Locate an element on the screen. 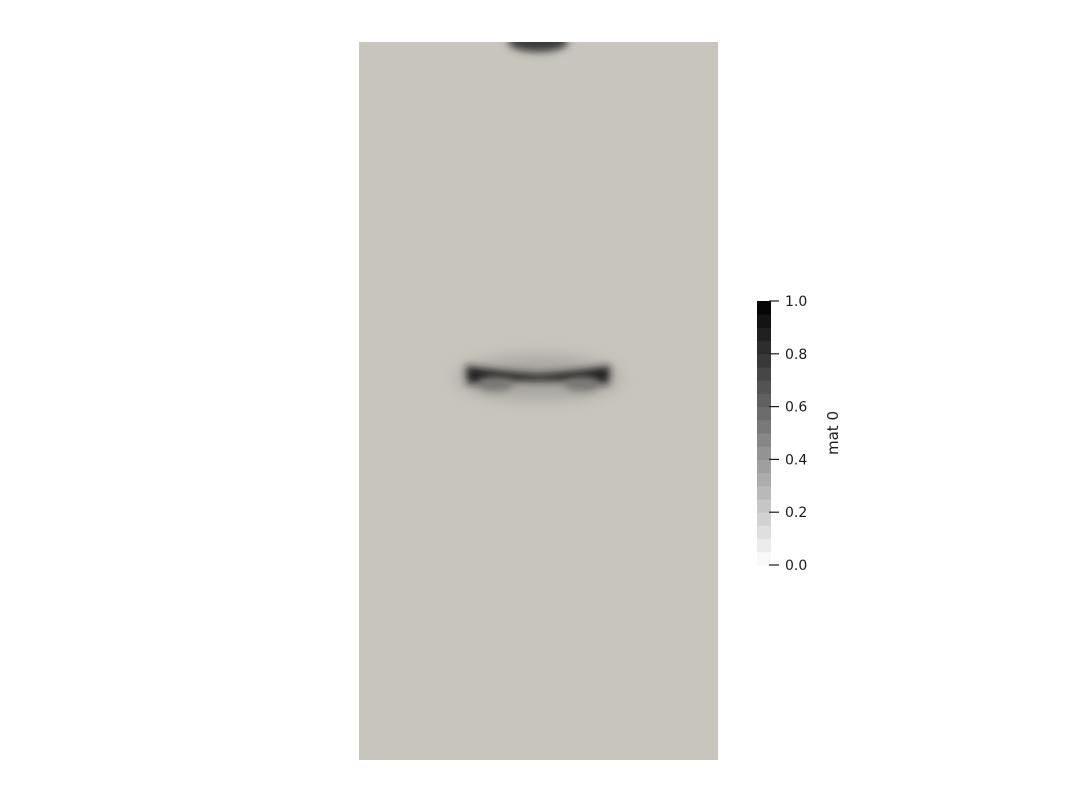 This screenshot has height=806, width=1077. colorbar-tick-label: 0.0 is located at coordinates (796, 566).